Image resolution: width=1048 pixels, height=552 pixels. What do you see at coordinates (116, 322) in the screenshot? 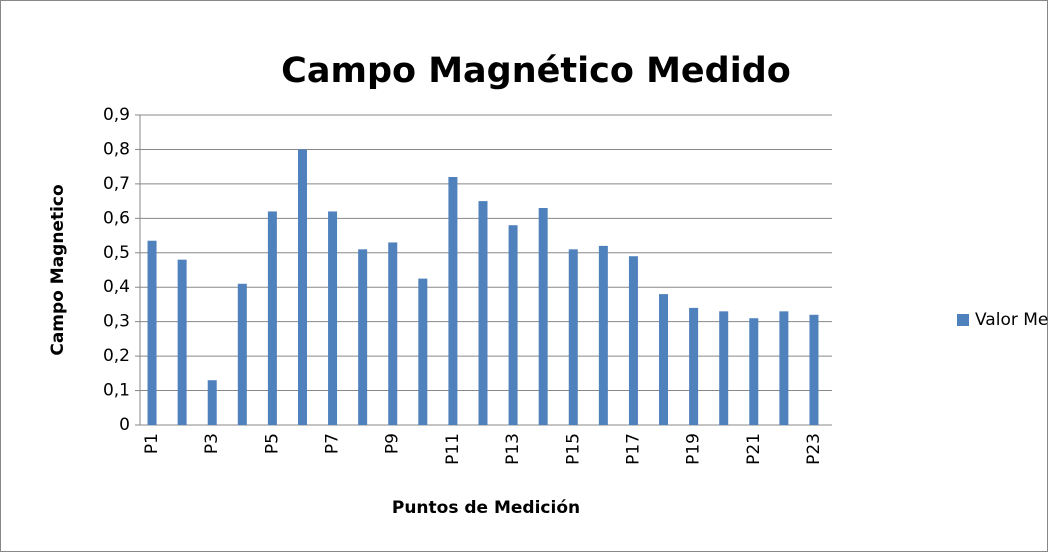
I see `y-tick-label: 0,3` at bounding box center [116, 322].